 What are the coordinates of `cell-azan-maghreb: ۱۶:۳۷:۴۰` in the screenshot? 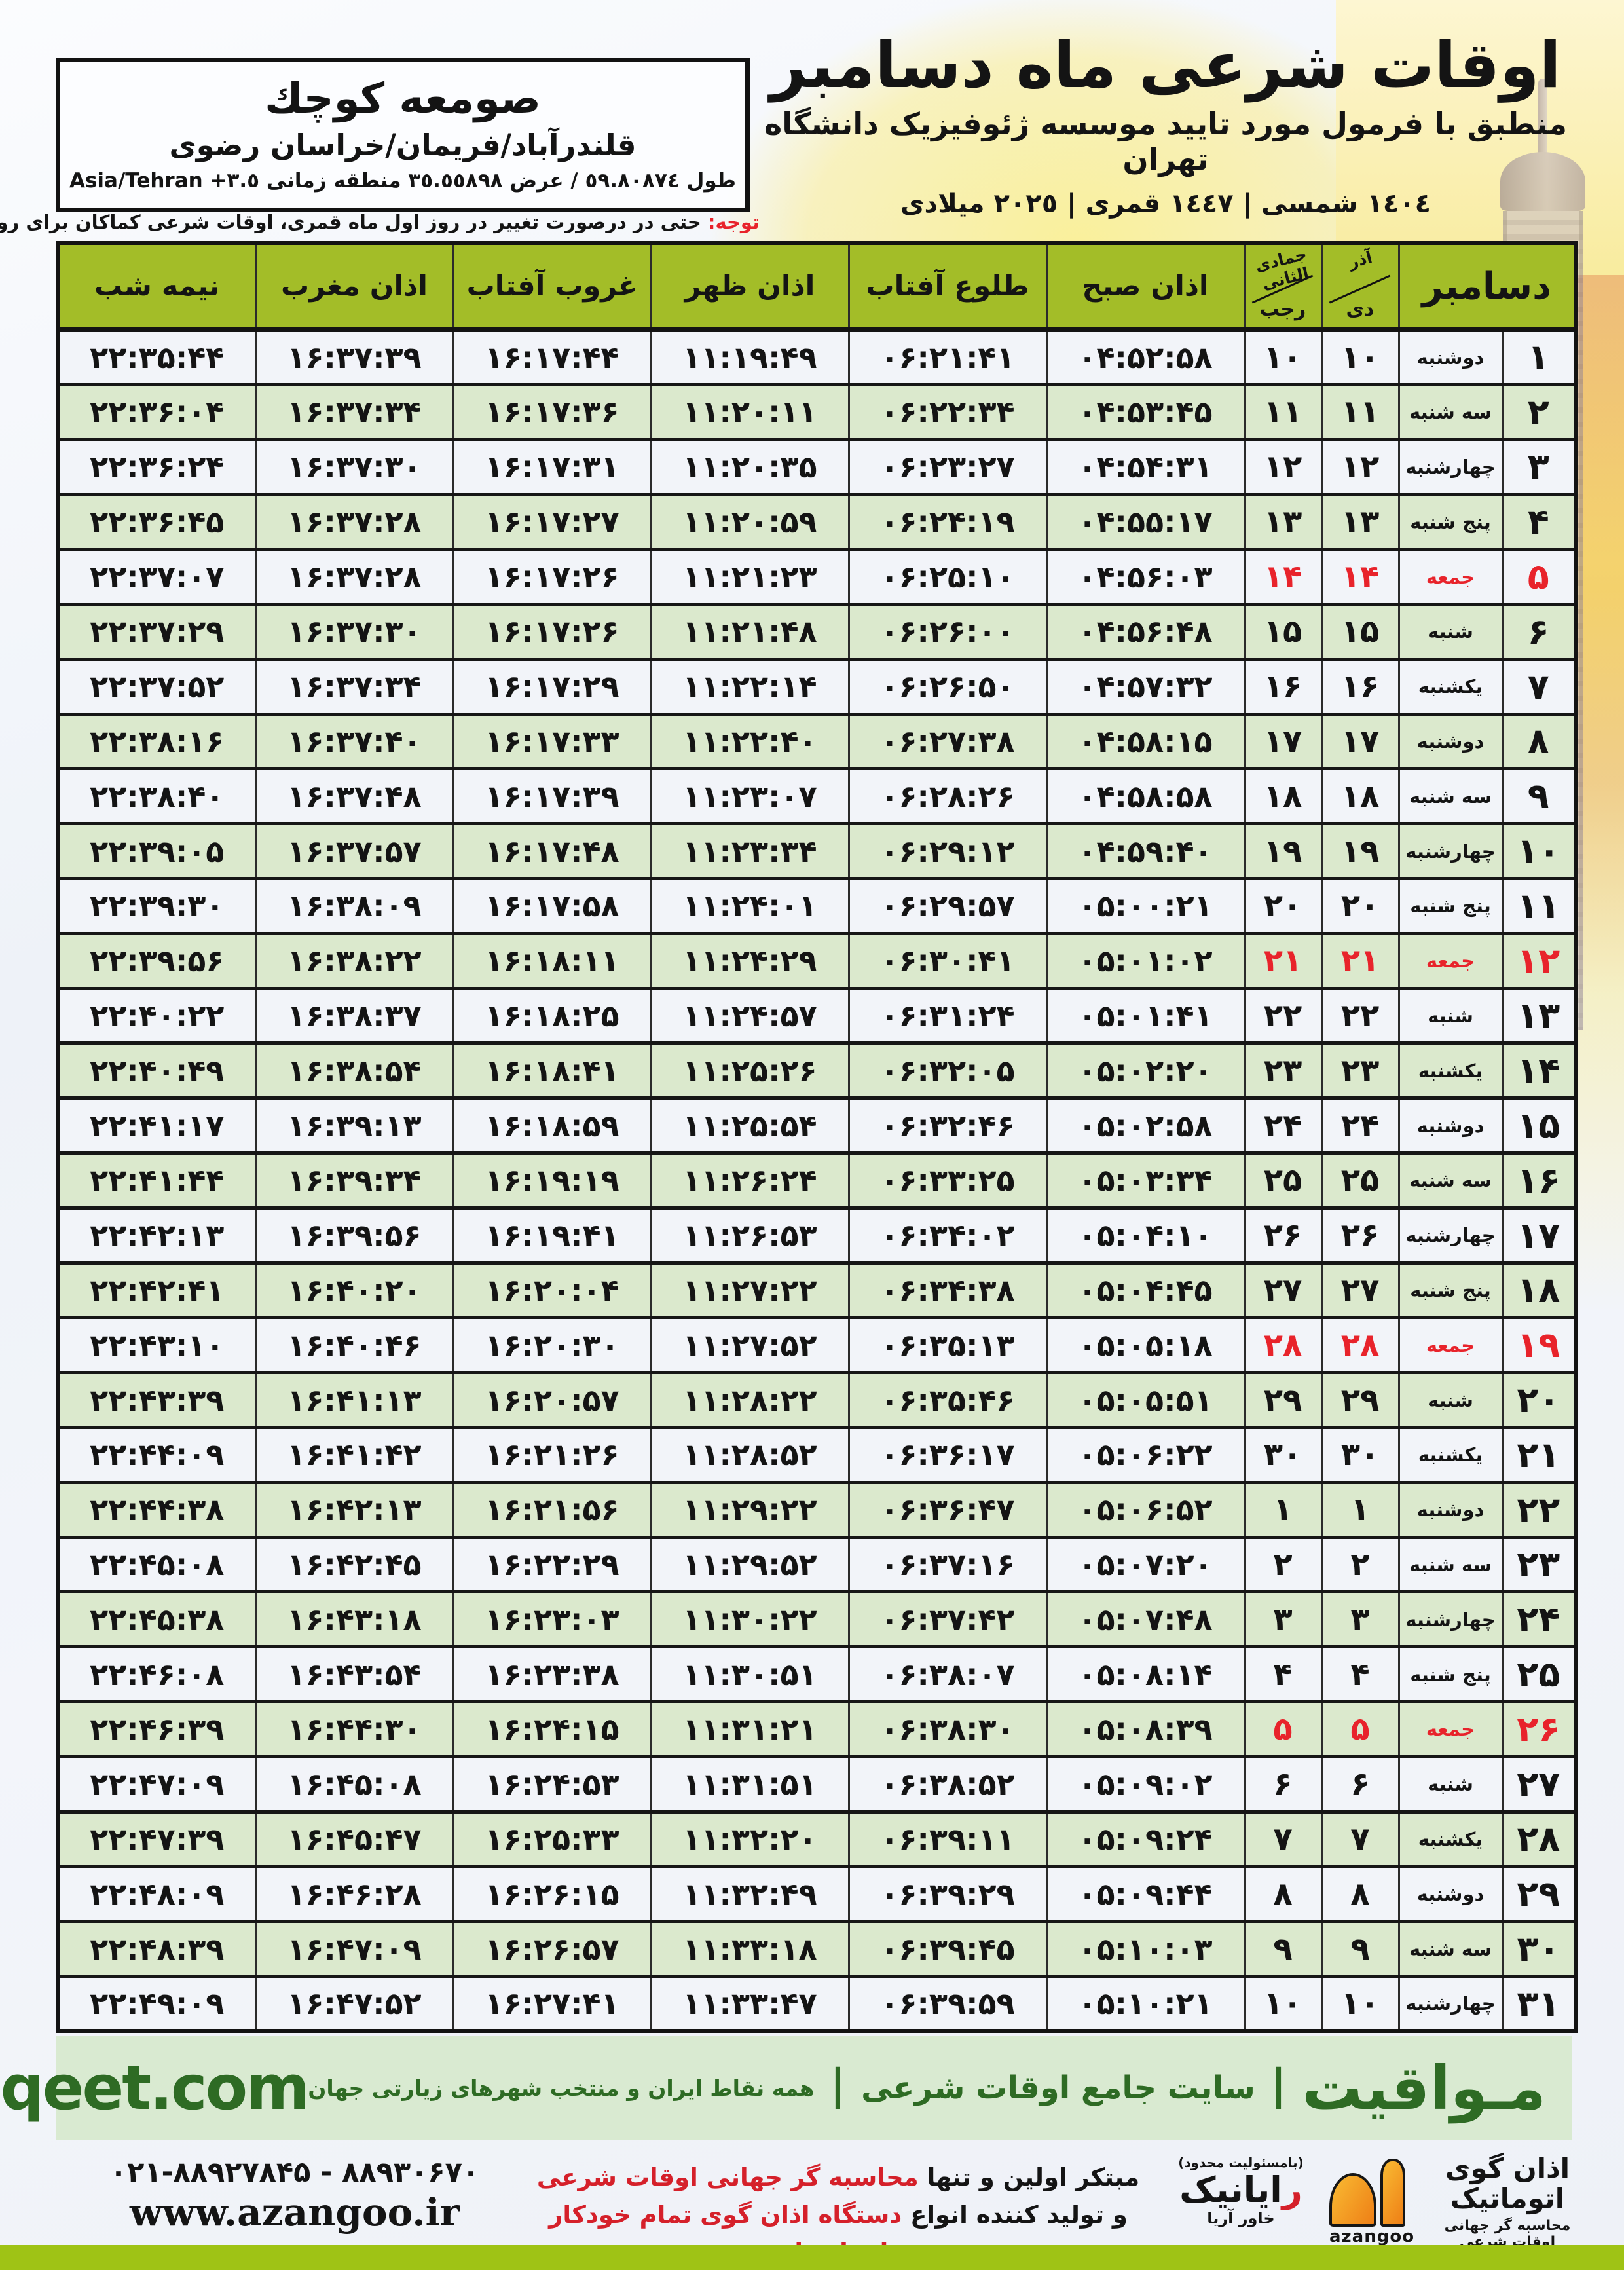 It's located at (354, 741).